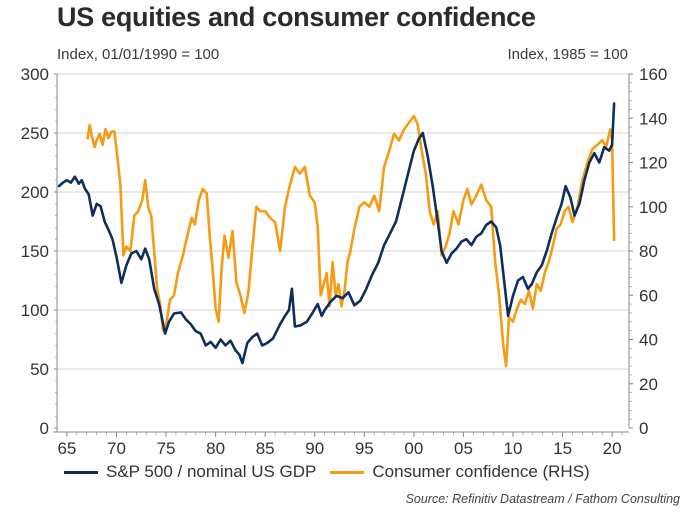 The image size is (698, 519). Describe the element at coordinates (211, 471) in the screenshot. I see `legend-label-sp500: S&P 500 / nominal US GDP` at that location.